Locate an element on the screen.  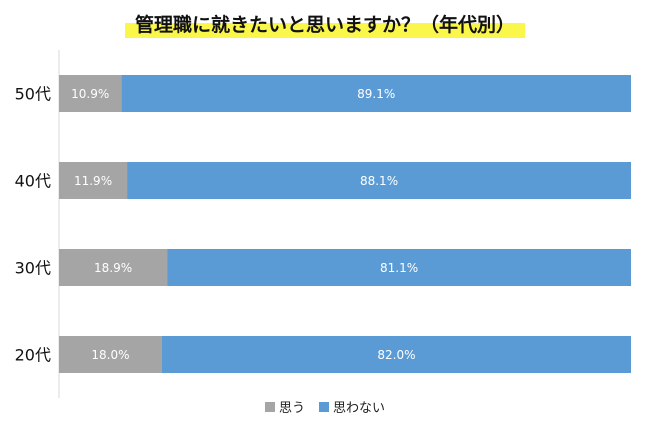
legend-label-omou: 思う is located at coordinates (291, 408).